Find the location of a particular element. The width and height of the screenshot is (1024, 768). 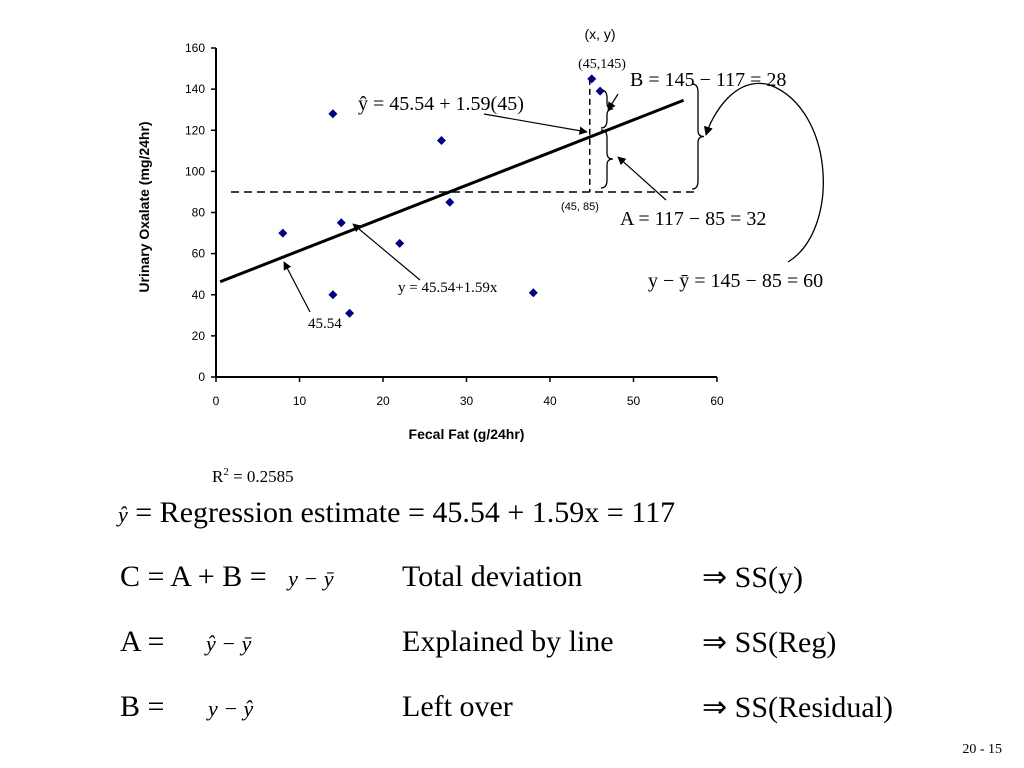

ss-reg-label: SS(Reg) is located at coordinates (785, 642).